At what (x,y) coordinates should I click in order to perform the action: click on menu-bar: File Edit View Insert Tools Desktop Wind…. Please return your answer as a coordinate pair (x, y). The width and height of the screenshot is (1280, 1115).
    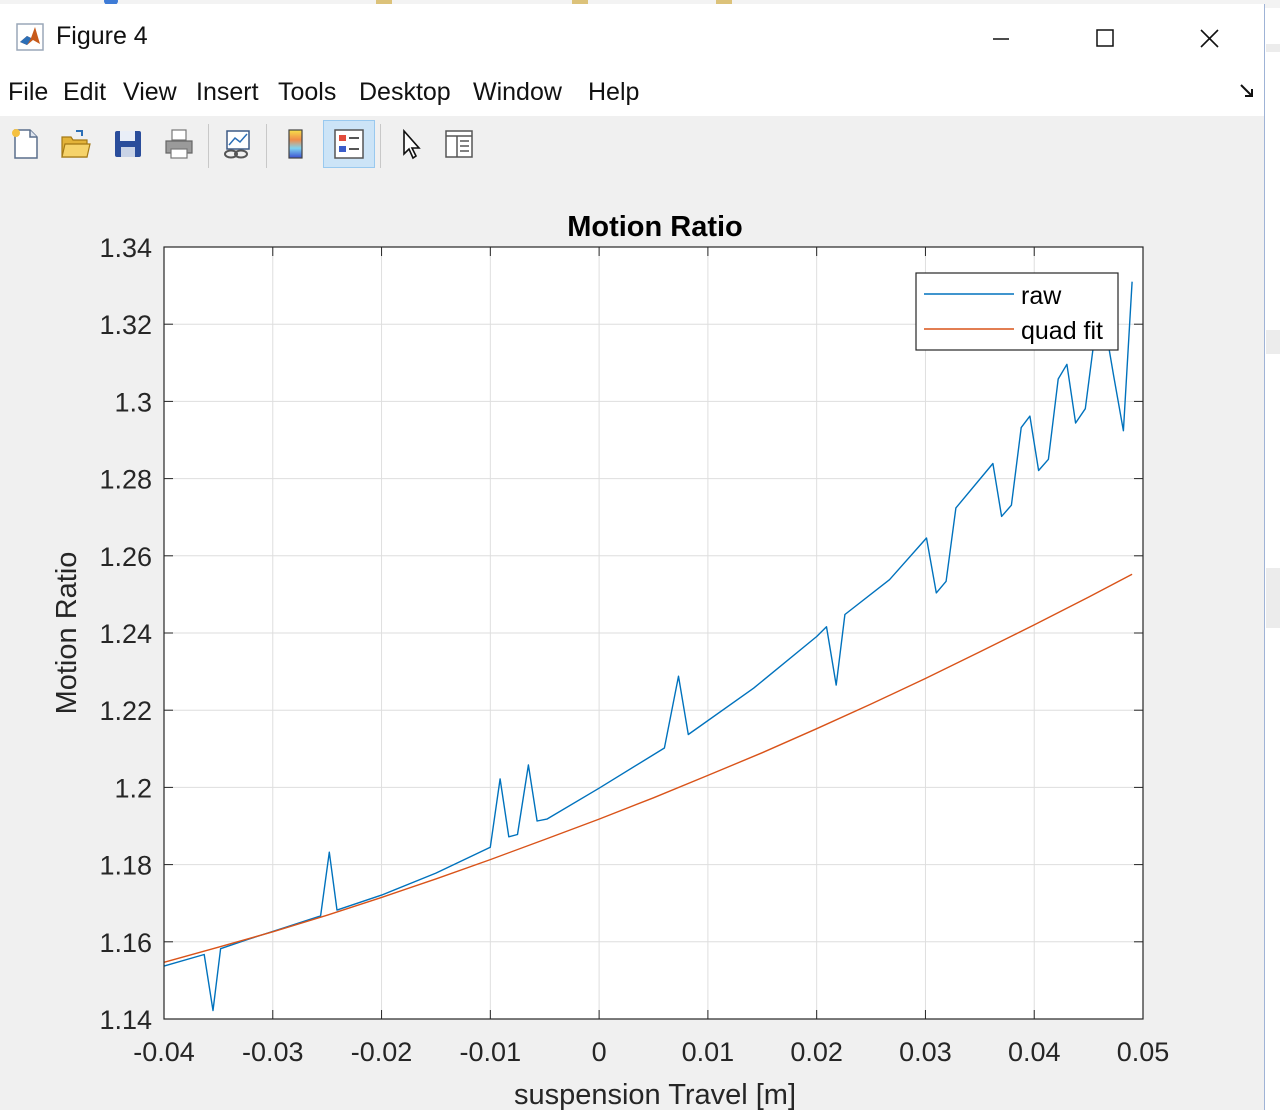
    Looking at the image, I should click on (632, 92).